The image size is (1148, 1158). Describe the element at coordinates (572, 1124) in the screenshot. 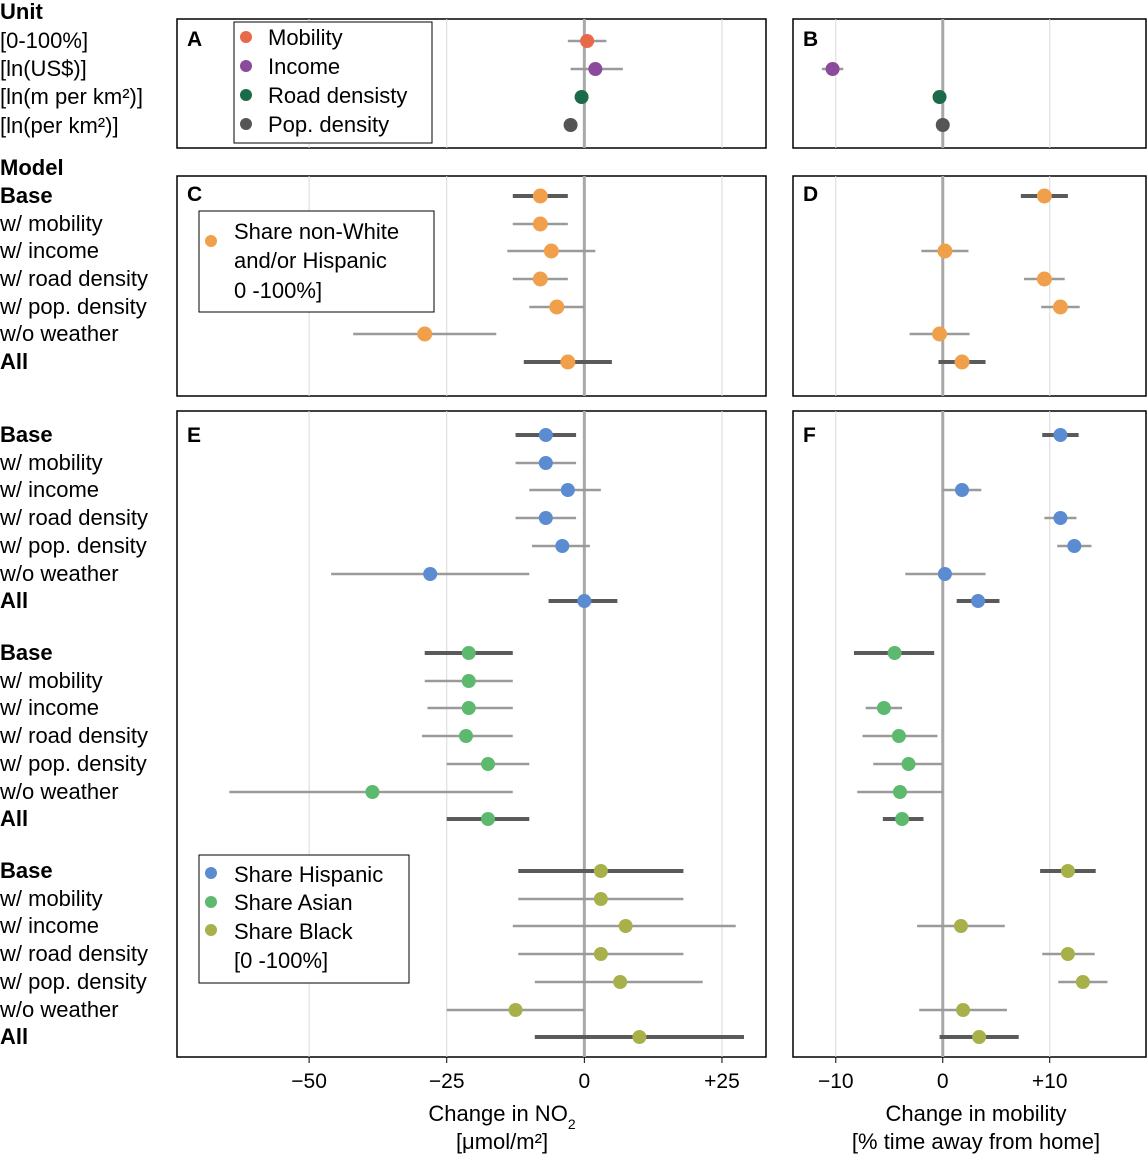

I see `x-axis-title-left-sub: 2` at that location.